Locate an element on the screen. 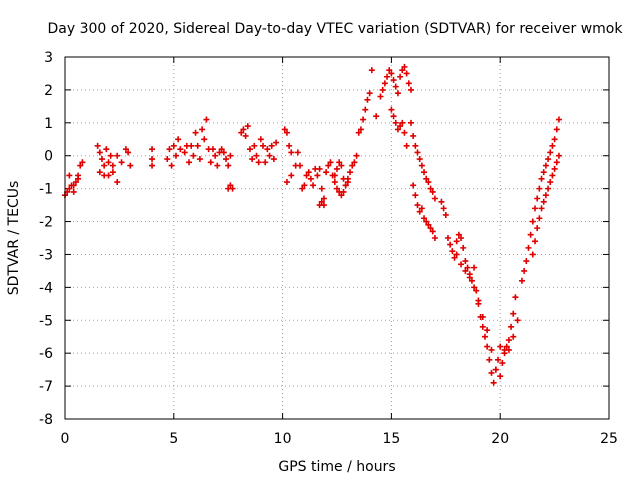 The image size is (640, 480). y-tick-label: 3 is located at coordinates (48, 58).